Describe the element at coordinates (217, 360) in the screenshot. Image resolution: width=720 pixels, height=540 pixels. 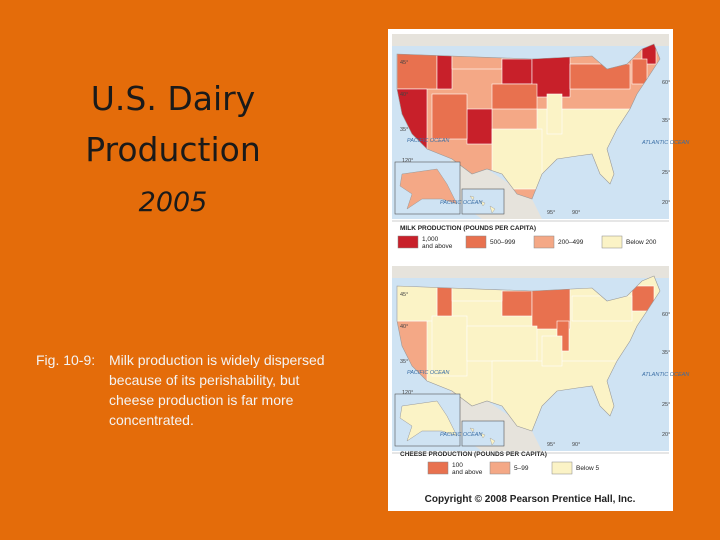
I see `caption-line: Milk production is widely dispersed` at that location.